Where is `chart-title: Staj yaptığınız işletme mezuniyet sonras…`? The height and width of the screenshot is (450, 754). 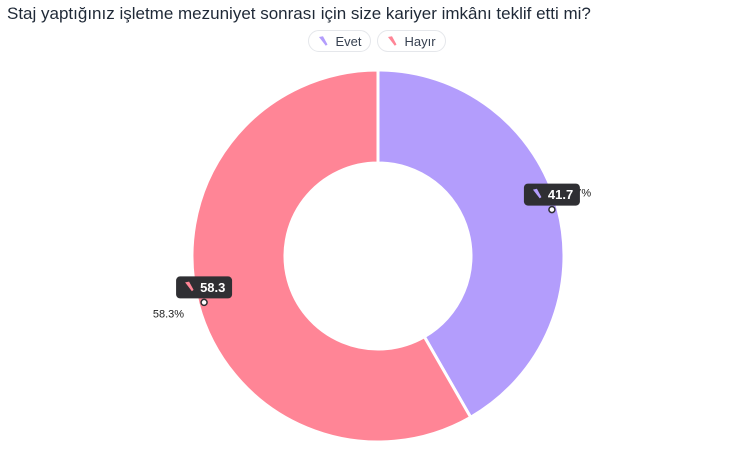 chart-title: Staj yaptığınız işletme mezuniyet sonras… is located at coordinates (299, 13).